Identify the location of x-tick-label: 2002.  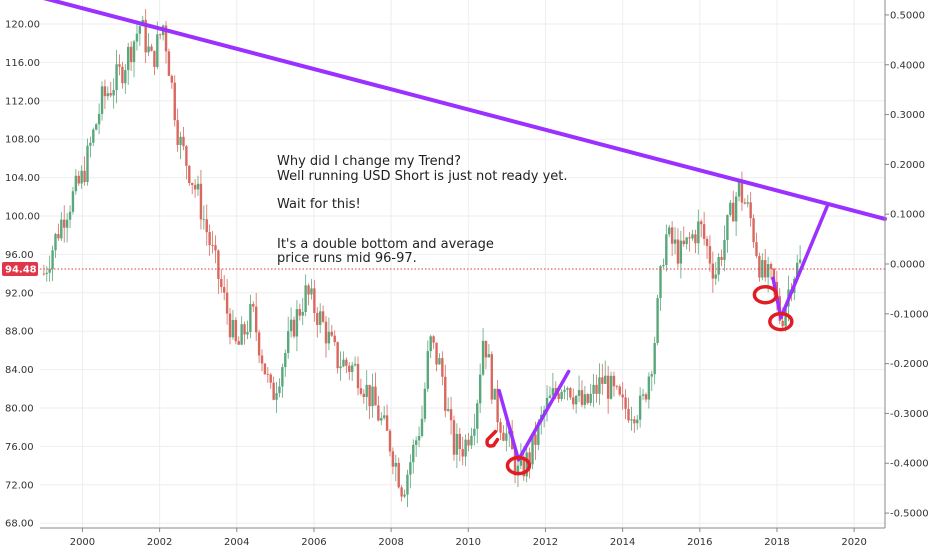
(159, 542).